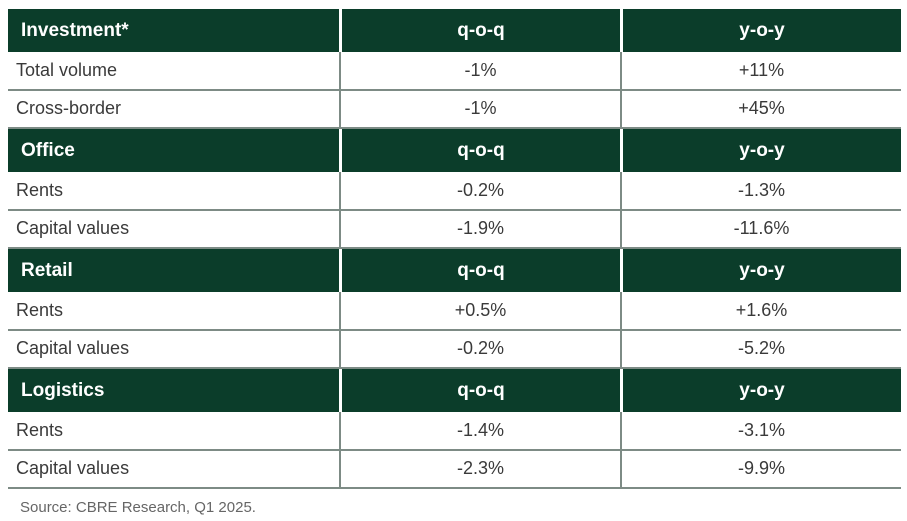 Image resolution: width=907 pixels, height=521 pixels. I want to click on section-title: Office, so click(48, 150).